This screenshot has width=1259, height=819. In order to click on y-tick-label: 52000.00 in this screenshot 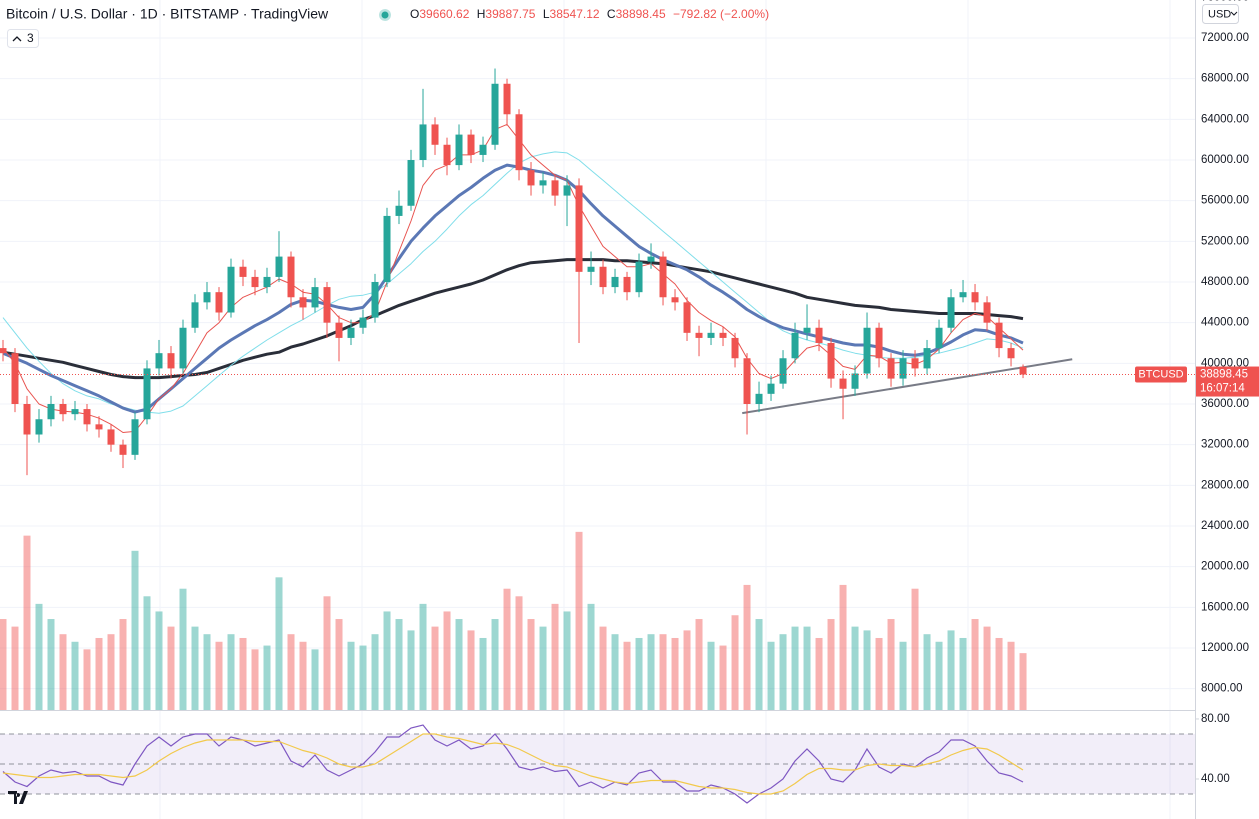, I will do `click(1225, 241)`.